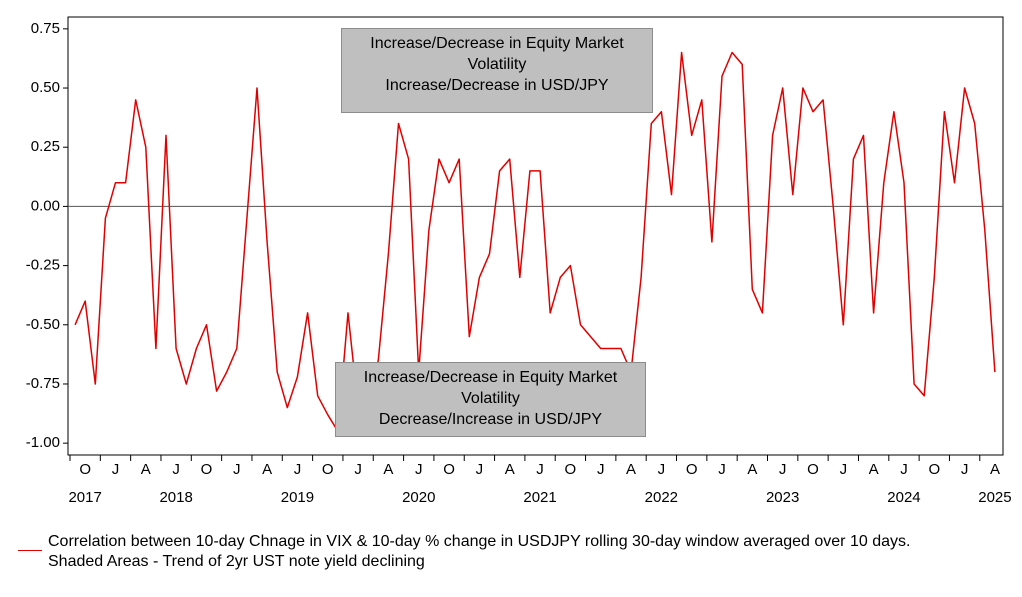 Image resolution: width=1022 pixels, height=597 pixels. What do you see at coordinates (45, 87) in the screenshot?
I see `y-tick-label: 0.50` at bounding box center [45, 87].